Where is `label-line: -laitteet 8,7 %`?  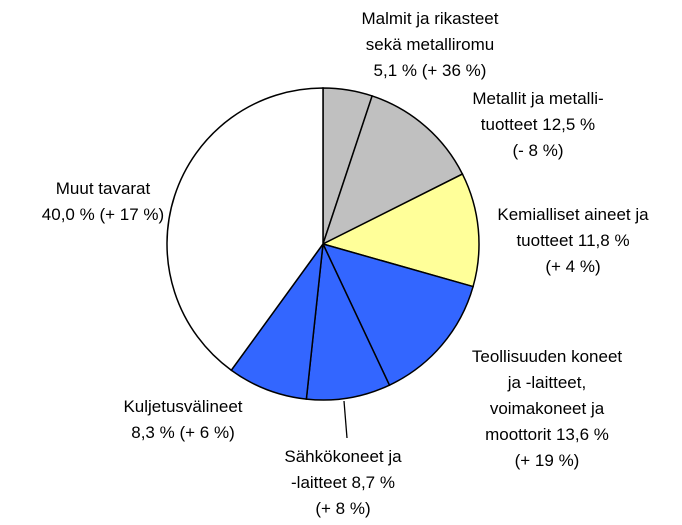 label-line: -laitteet 8,7 % is located at coordinates (343, 482).